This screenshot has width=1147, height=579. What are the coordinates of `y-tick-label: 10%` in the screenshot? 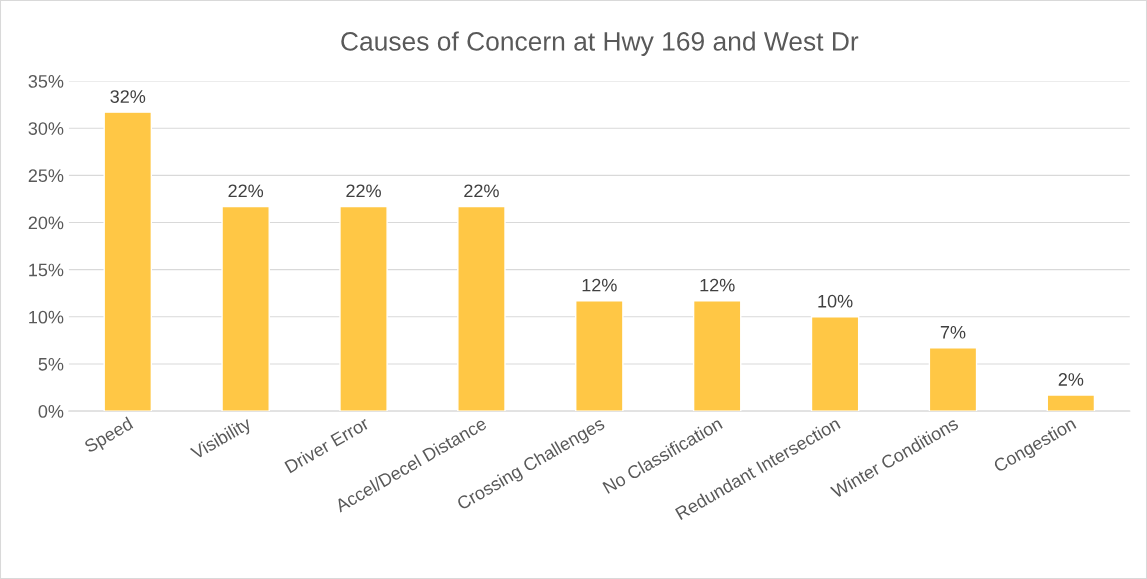 It's located at (46, 317).